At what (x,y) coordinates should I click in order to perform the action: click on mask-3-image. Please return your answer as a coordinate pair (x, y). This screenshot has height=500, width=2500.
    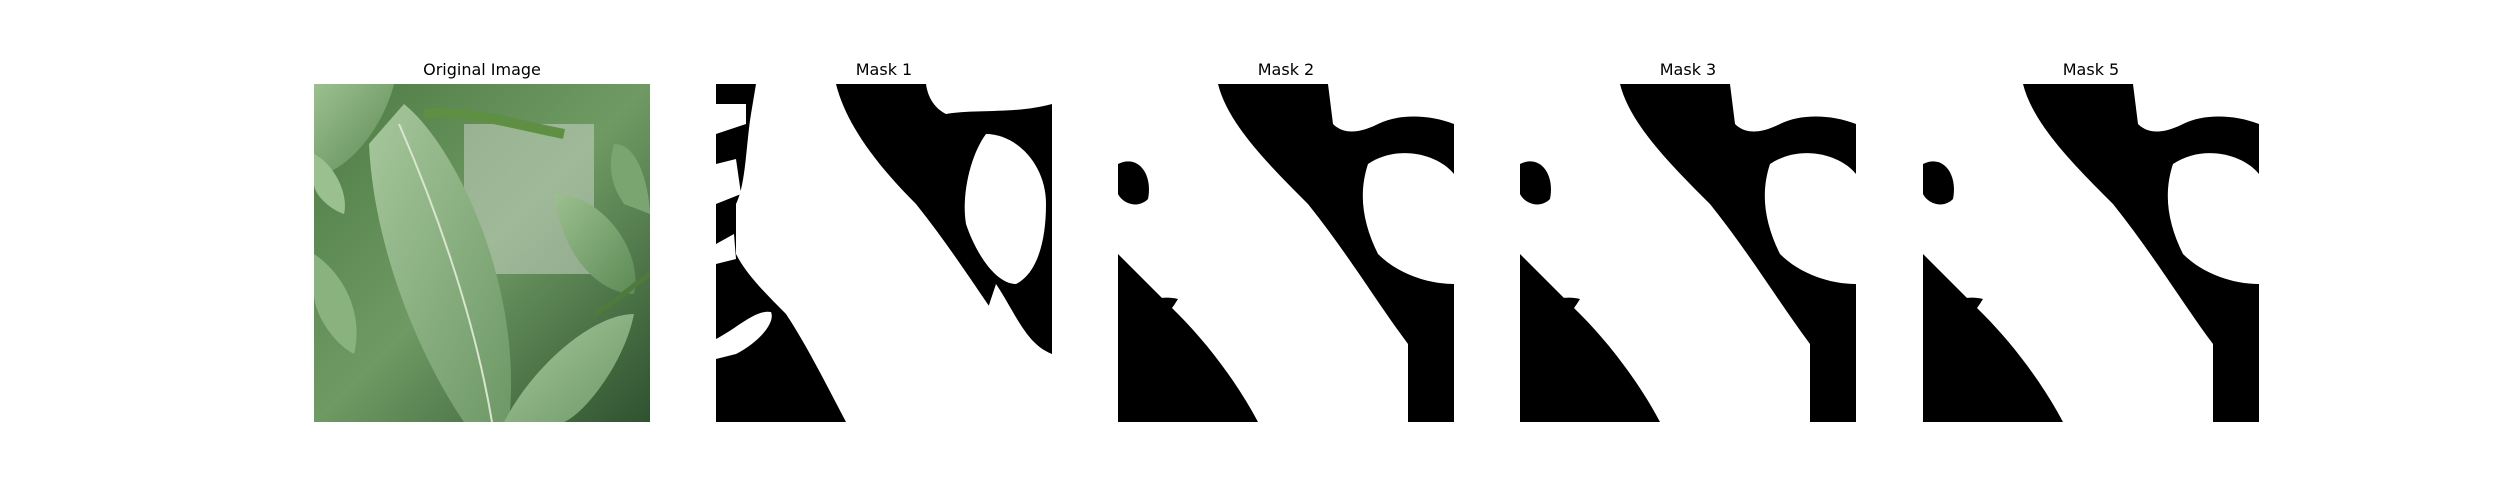
    Looking at the image, I should click on (1688, 253).